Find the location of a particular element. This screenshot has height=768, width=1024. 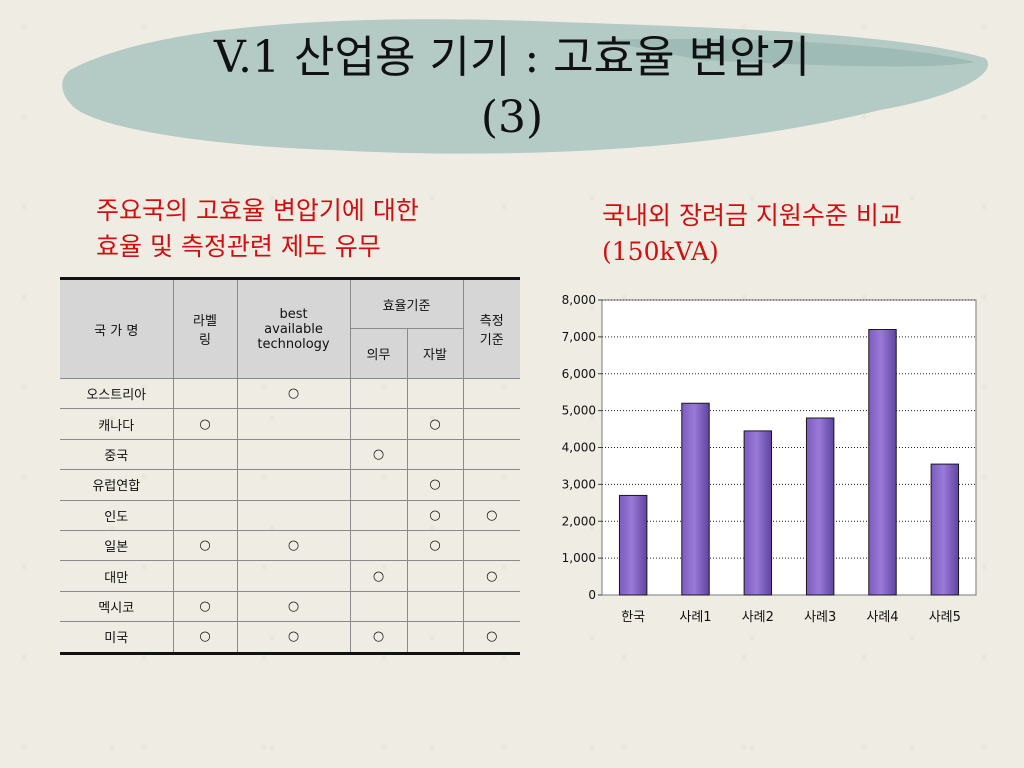

x-tick-label: 사례2 is located at coordinates (758, 617).